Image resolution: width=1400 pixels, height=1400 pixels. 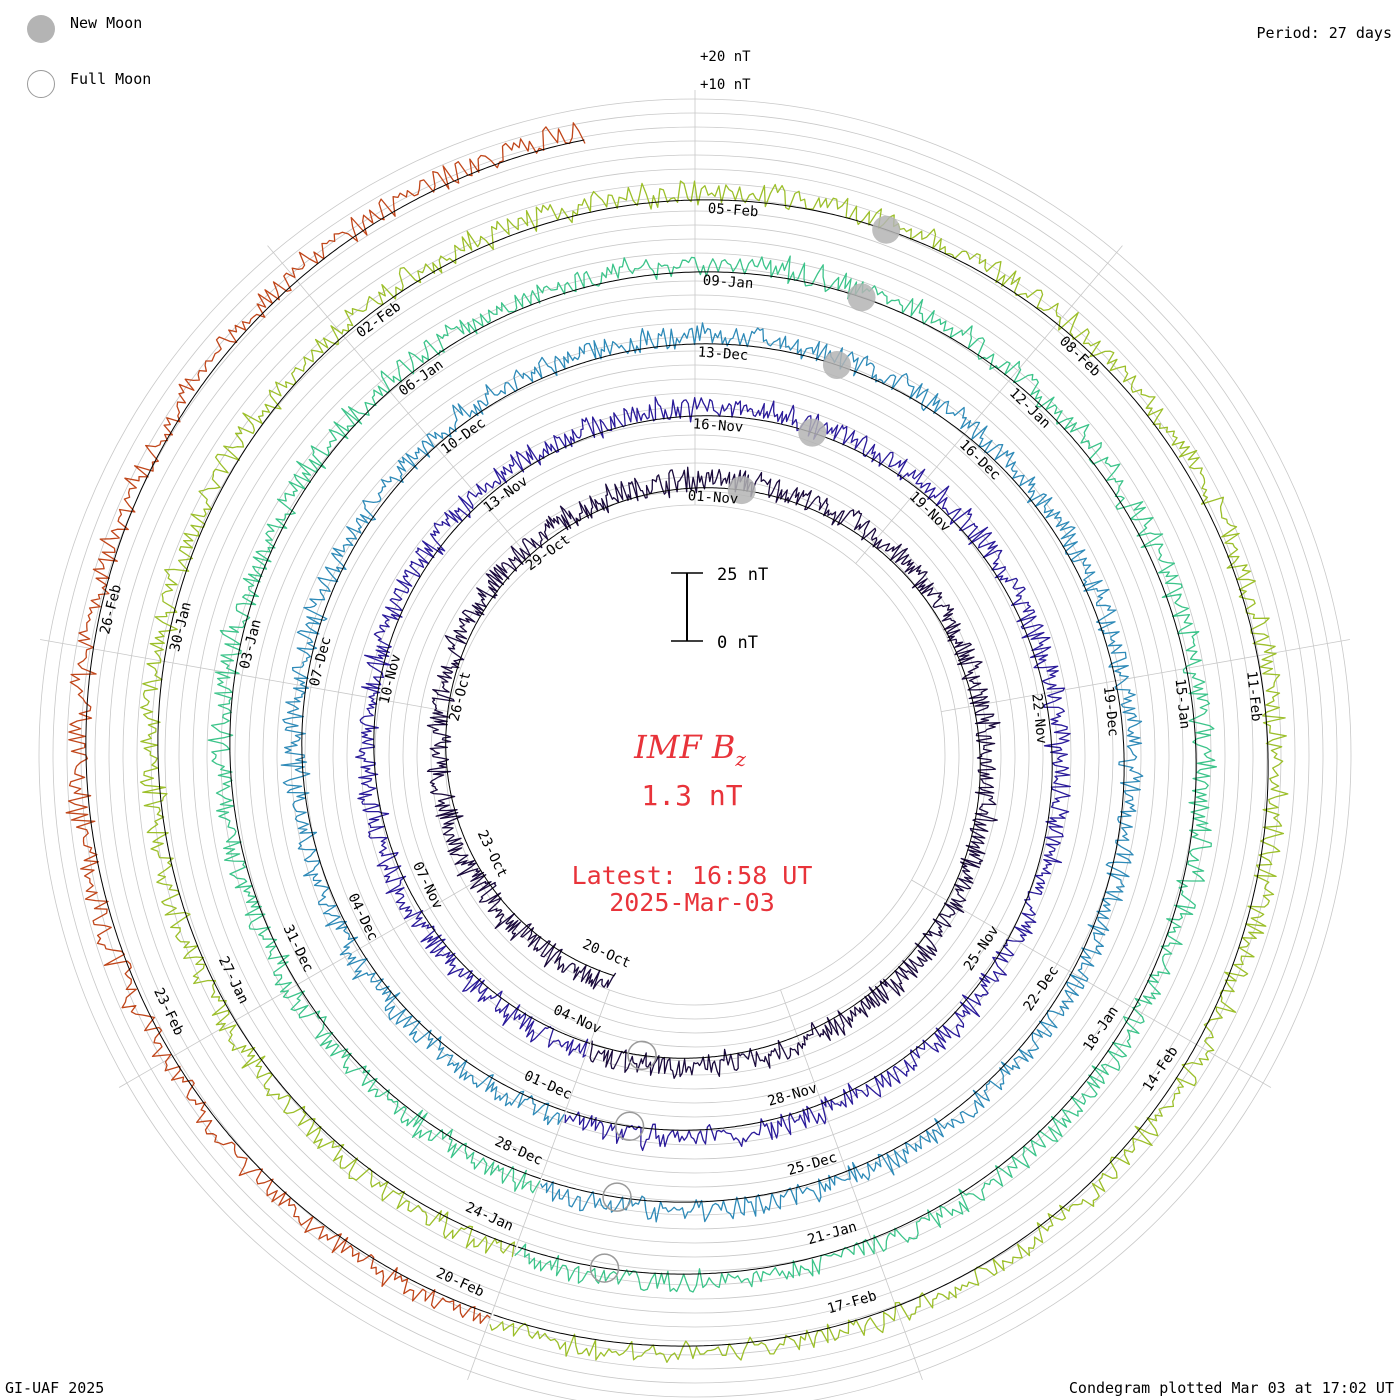 What do you see at coordinates (713, 497) in the screenshot?
I see `date-label: 01-Nov` at bounding box center [713, 497].